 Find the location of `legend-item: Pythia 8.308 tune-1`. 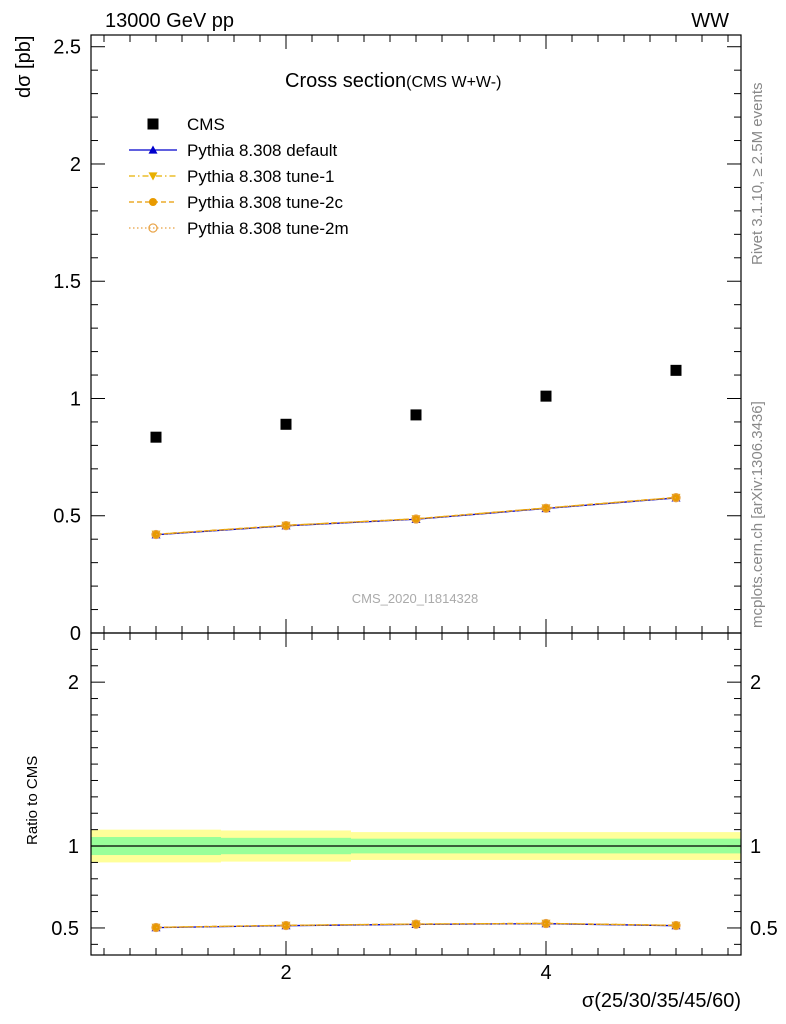

legend-item: Pythia 8.308 tune-1 is located at coordinates (231, 176).